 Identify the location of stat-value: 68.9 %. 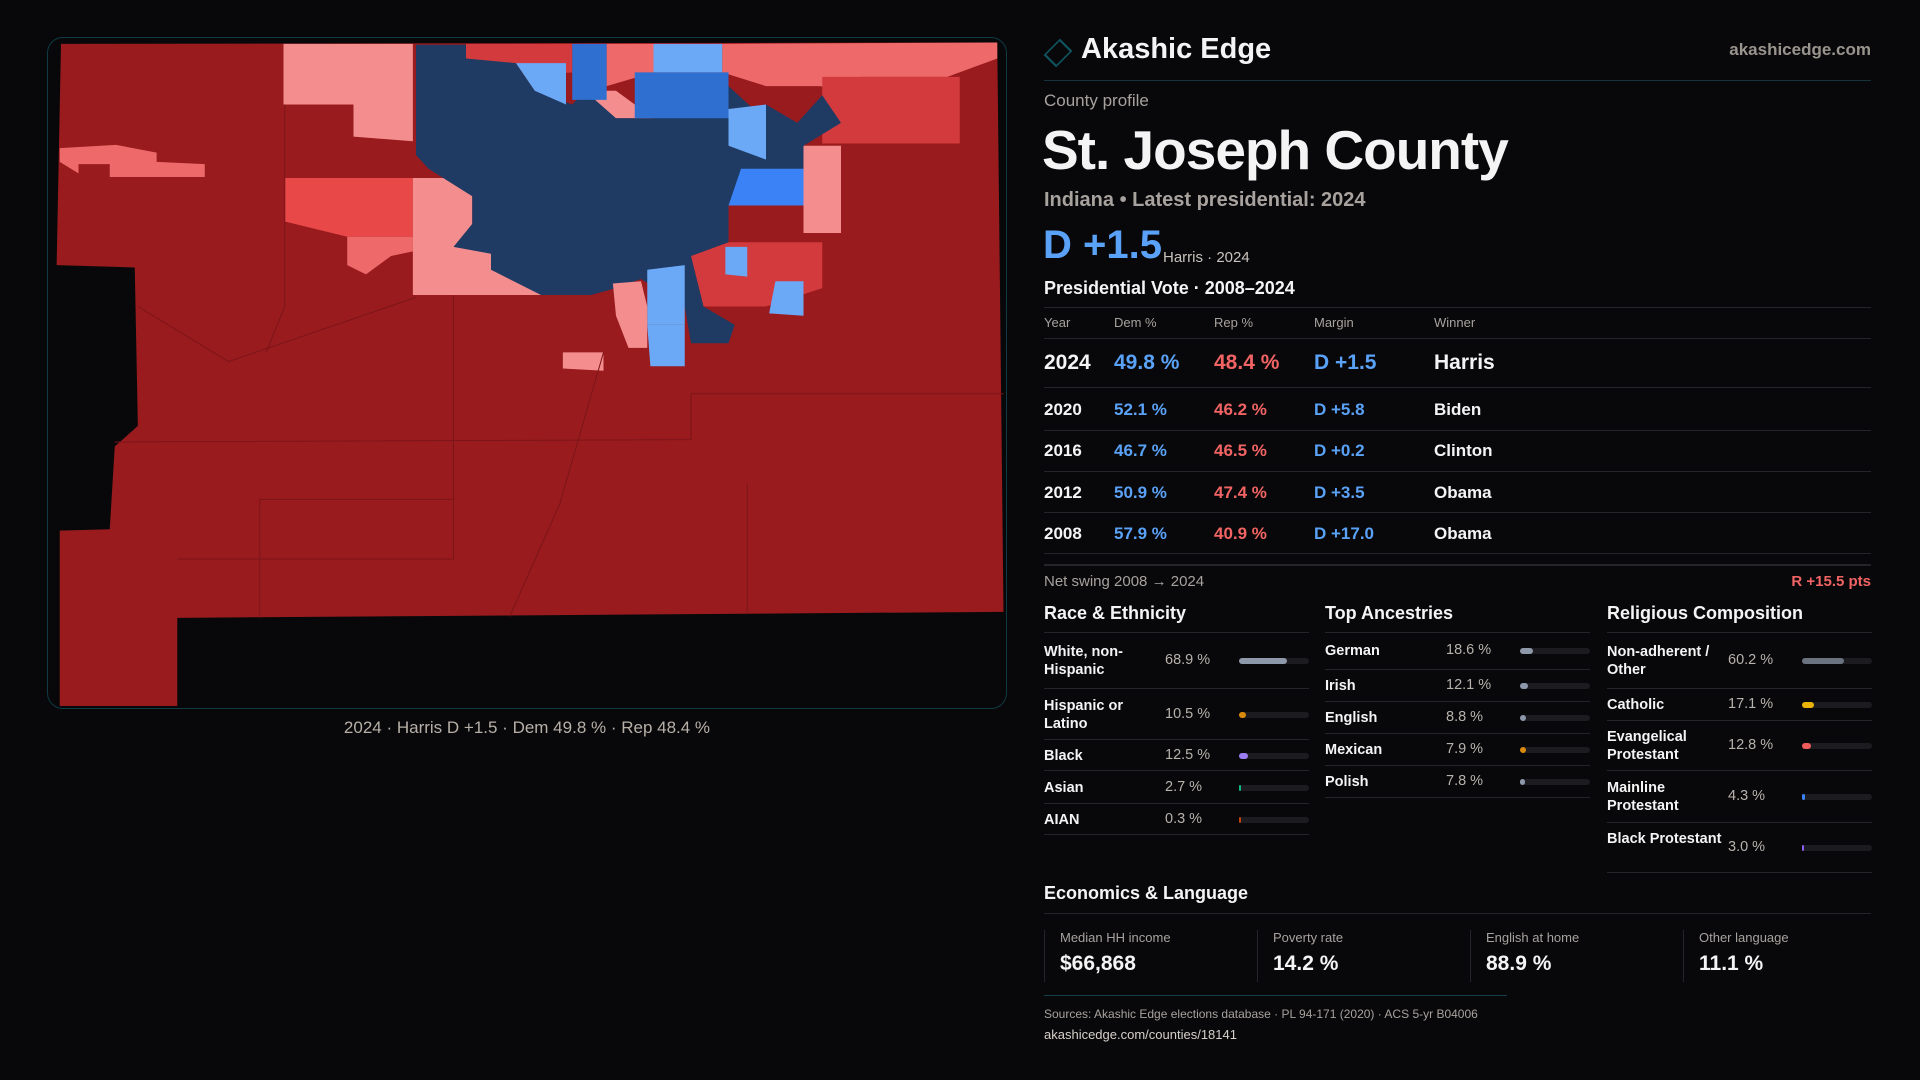
(1188, 659).